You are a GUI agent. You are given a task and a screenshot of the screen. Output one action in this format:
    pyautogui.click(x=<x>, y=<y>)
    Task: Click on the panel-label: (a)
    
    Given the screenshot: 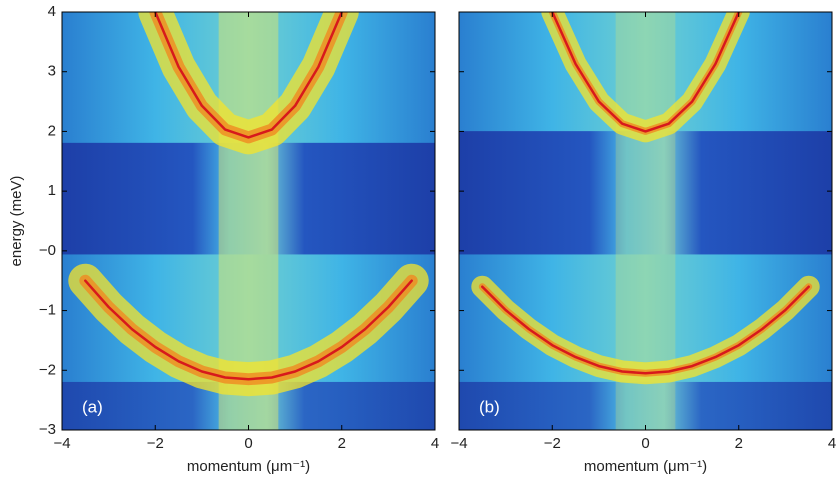 What is the action you would take?
    pyautogui.click(x=92, y=406)
    